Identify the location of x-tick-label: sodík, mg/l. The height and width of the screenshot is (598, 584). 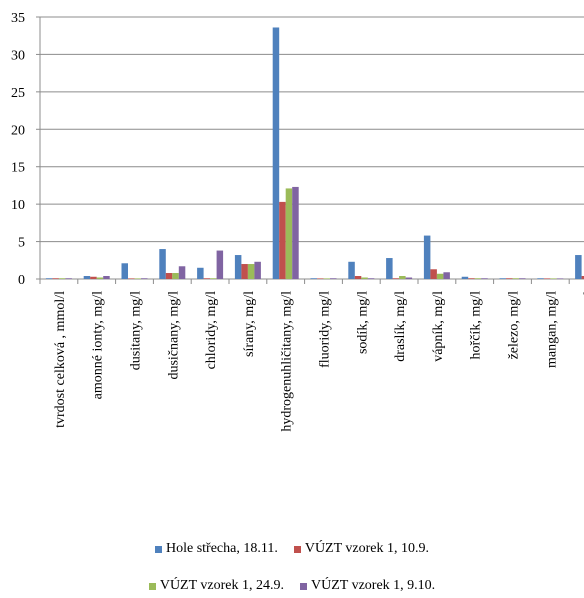
(362, 322).